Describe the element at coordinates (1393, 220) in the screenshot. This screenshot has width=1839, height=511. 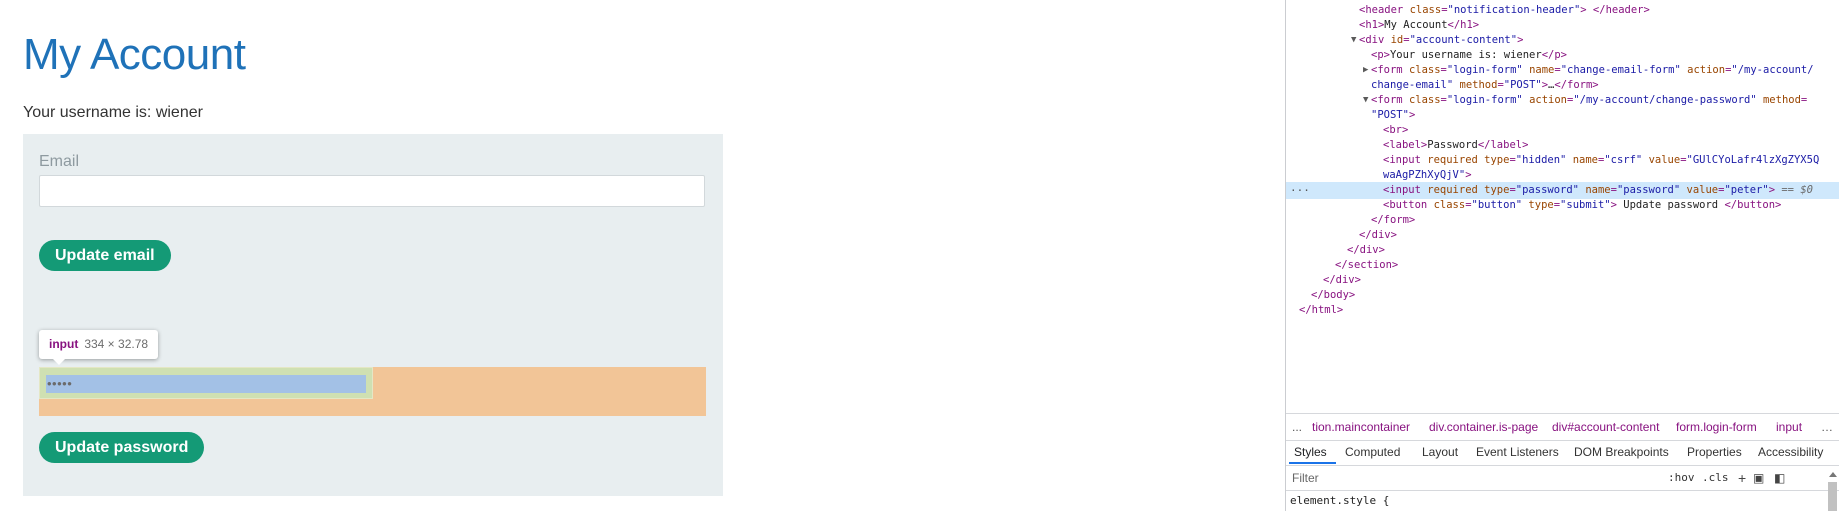
I see `dom-line: </form>` at that location.